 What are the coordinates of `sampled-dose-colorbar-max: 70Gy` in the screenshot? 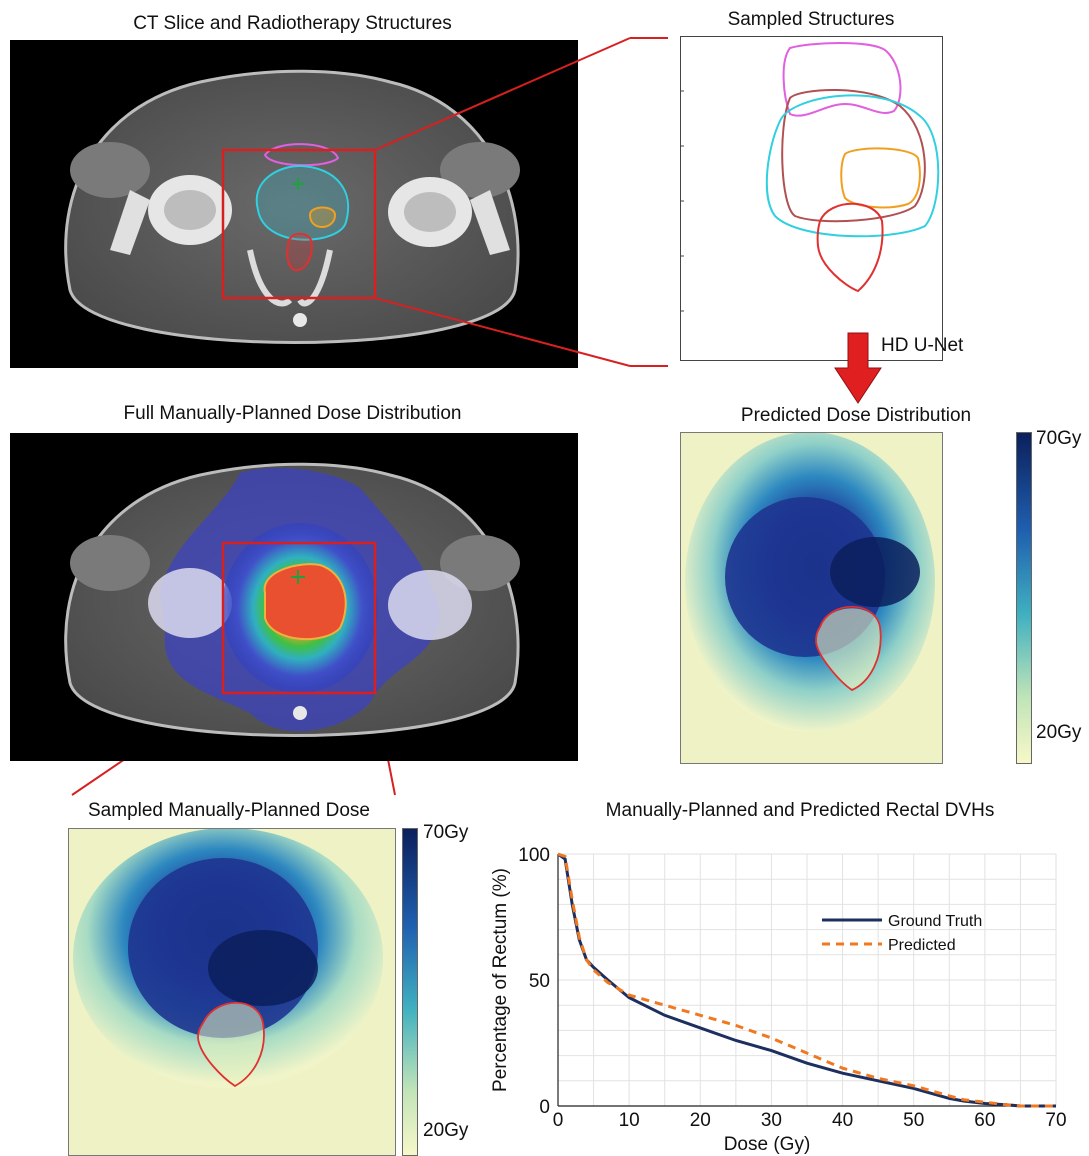 It's located at (446, 832).